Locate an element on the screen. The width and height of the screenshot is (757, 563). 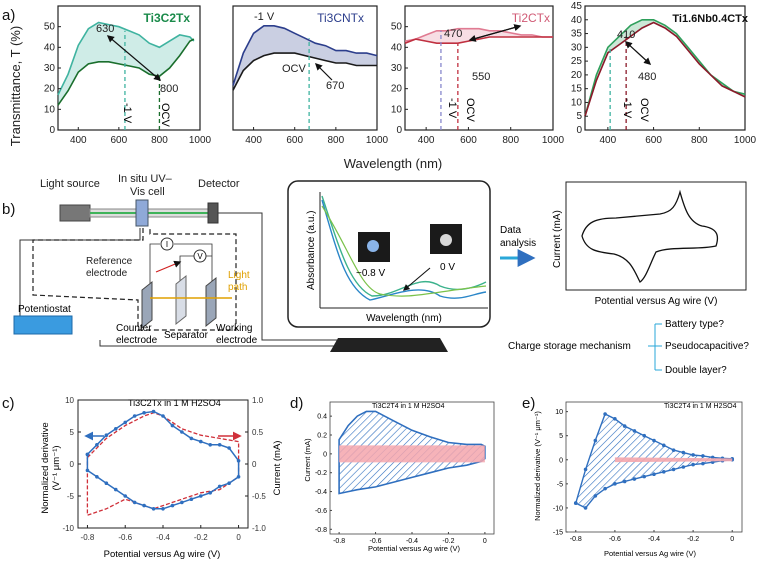
ytick-label: -5 is located at coordinates (71, 496).